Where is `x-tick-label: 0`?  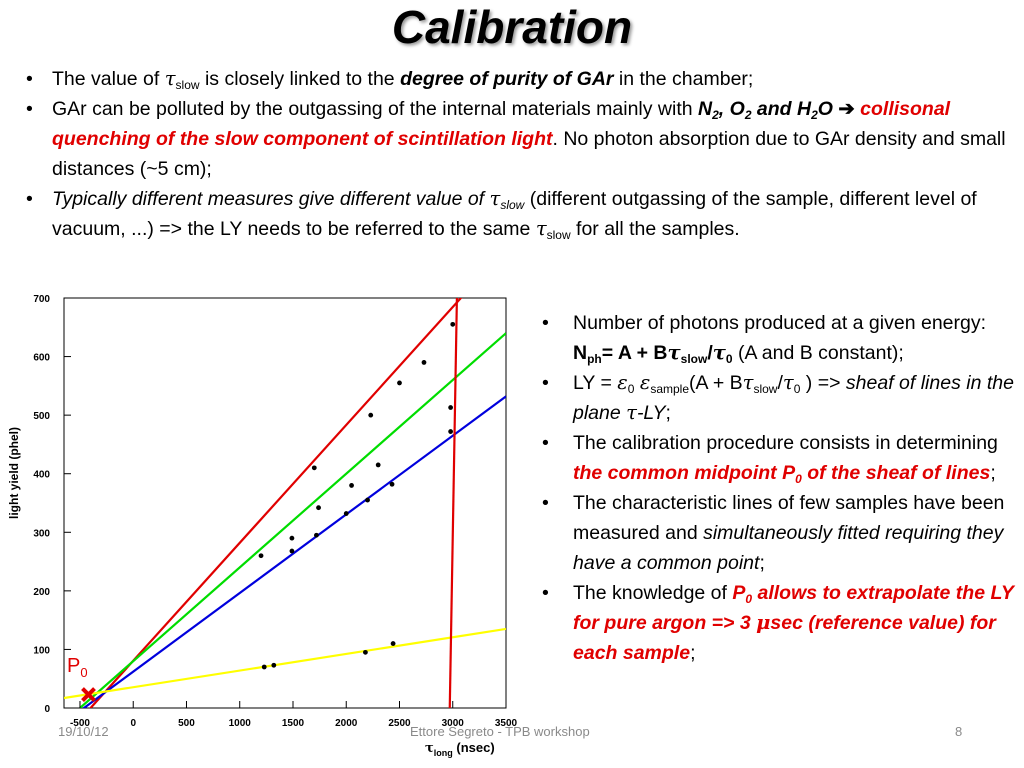 x-tick-label: 0 is located at coordinates (133, 723).